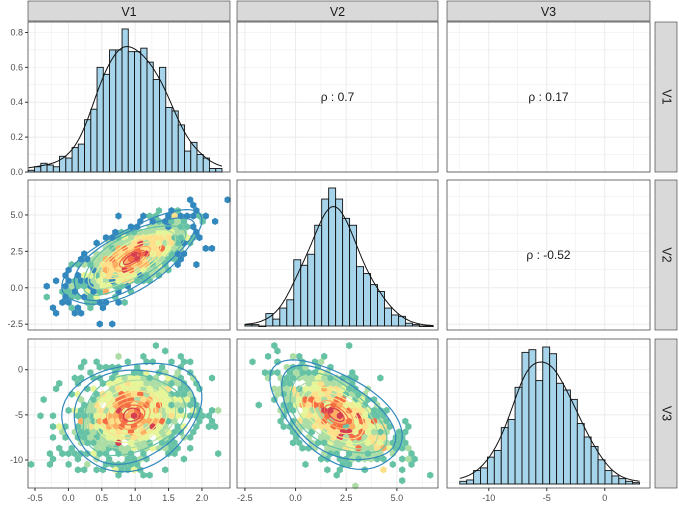  What do you see at coordinates (16, 102) in the screenshot?
I see `y-tick-label: 0.4` at bounding box center [16, 102].